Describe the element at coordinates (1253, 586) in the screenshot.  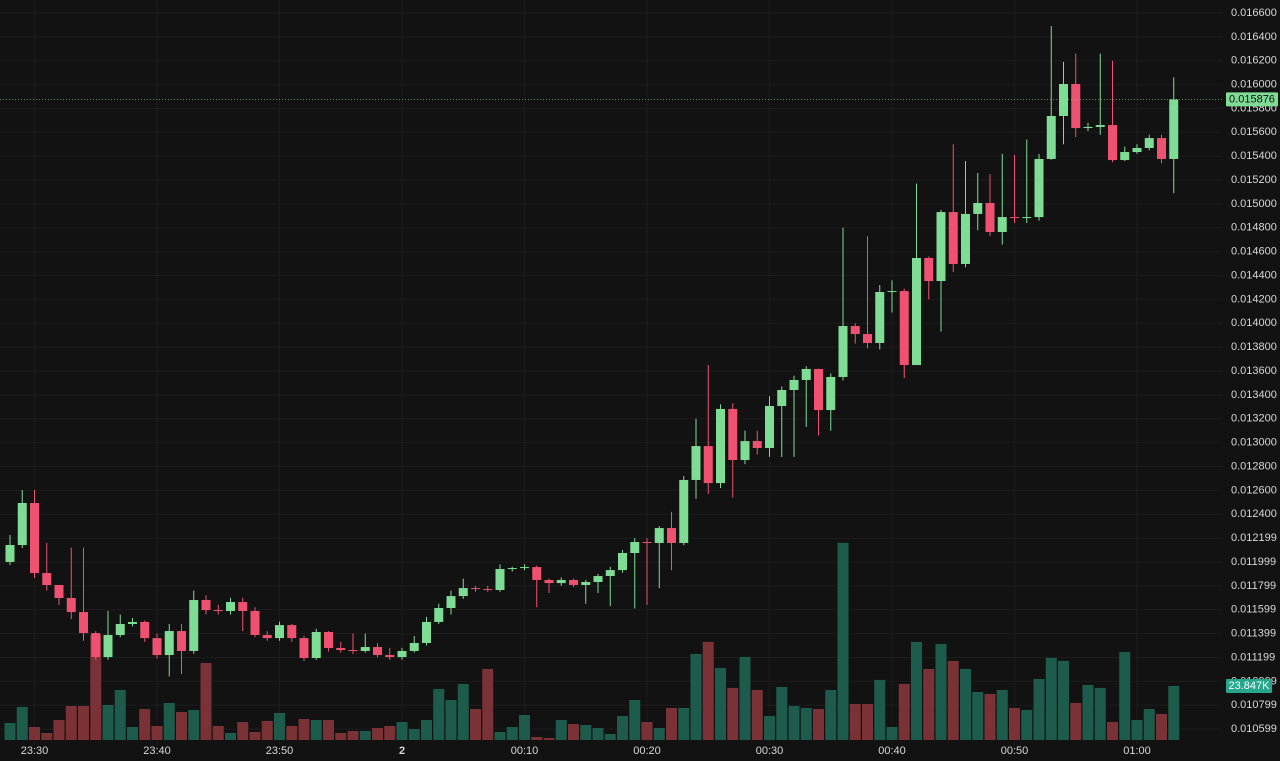
I see `y-tick-label: 0.011799` at that location.